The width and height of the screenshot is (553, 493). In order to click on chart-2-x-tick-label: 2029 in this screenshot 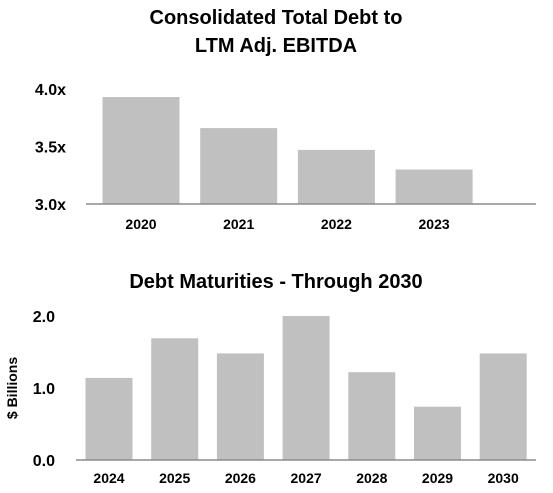, I will do `click(437, 478)`.